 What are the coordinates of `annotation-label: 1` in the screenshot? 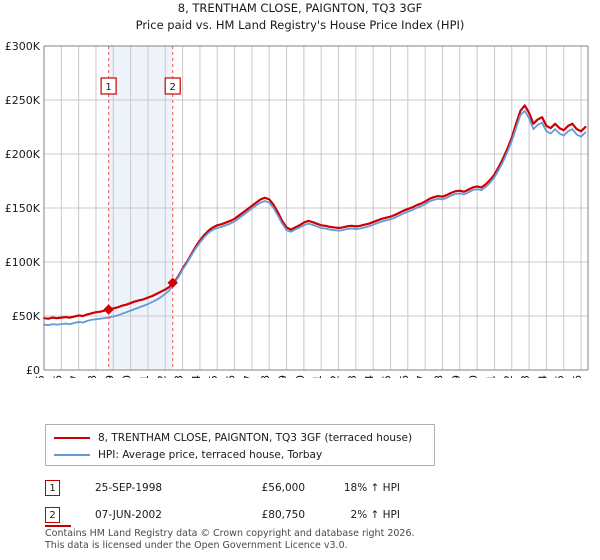 It's located at (108, 87).